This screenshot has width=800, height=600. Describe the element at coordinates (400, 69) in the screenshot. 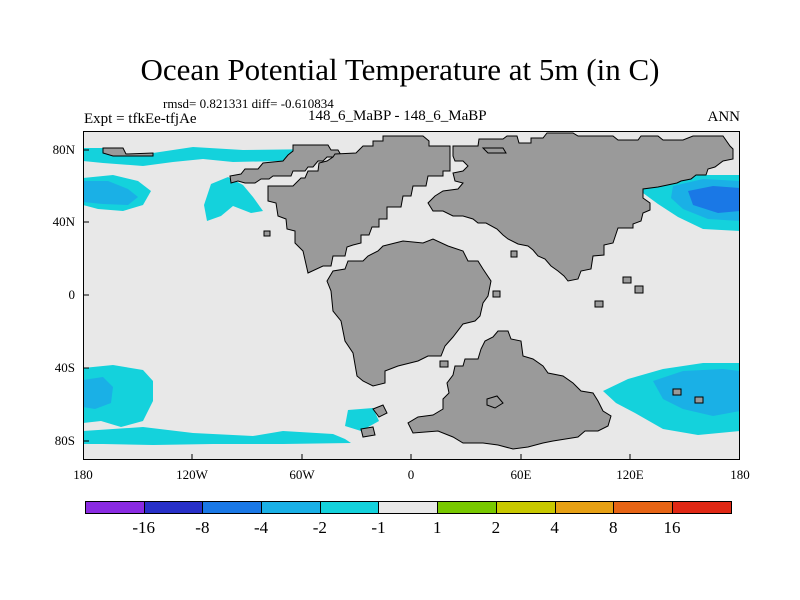

I see `plot-title: Ocean Potential Temperature at 5m (in C)` at that location.